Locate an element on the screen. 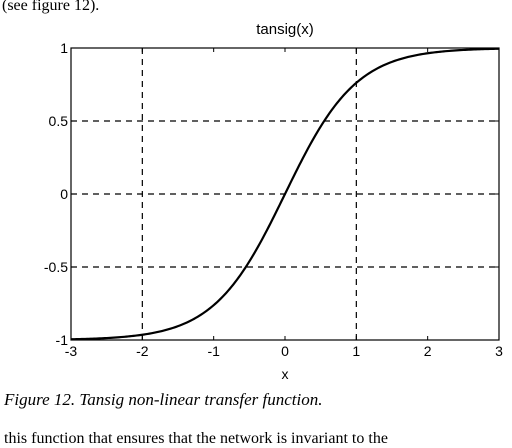  x-tick-label: -3 is located at coordinates (71, 351).